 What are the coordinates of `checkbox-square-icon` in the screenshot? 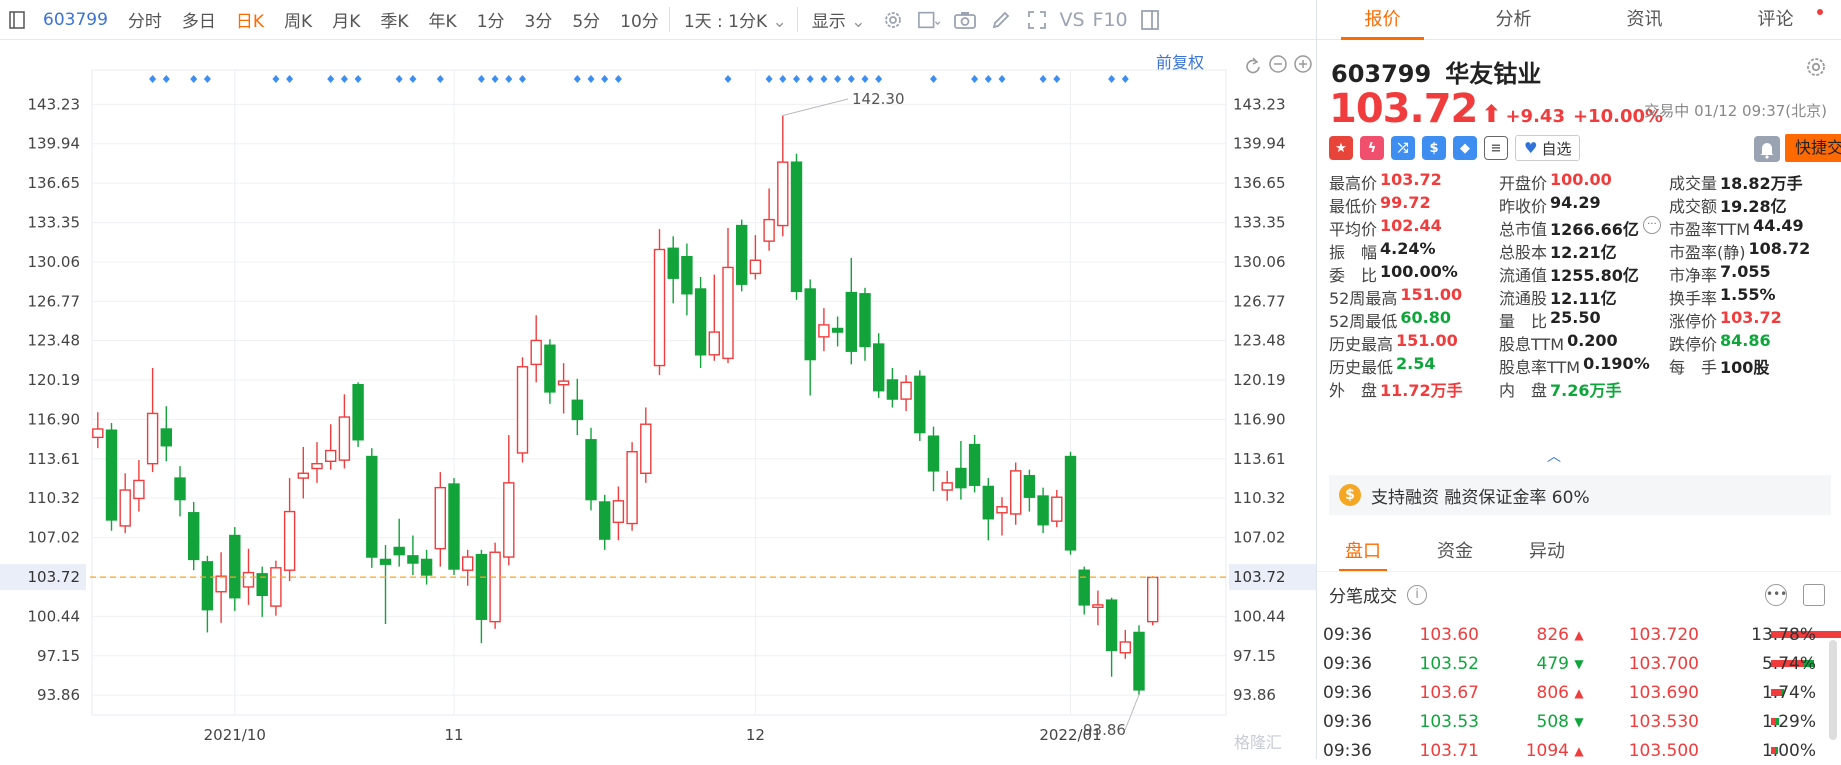 It's located at (929, 20).